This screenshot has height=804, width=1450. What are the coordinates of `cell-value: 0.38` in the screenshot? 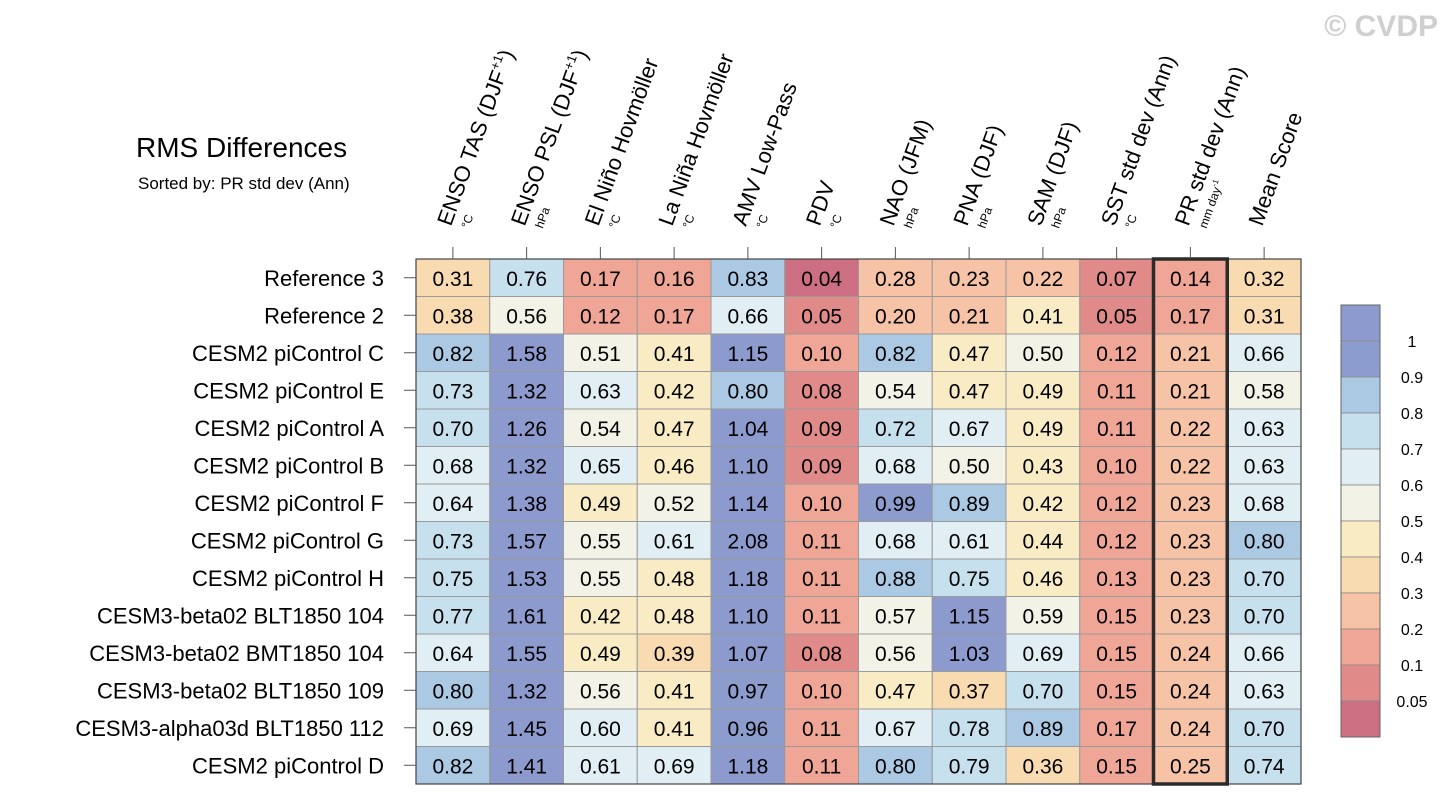 It's located at (452, 316).